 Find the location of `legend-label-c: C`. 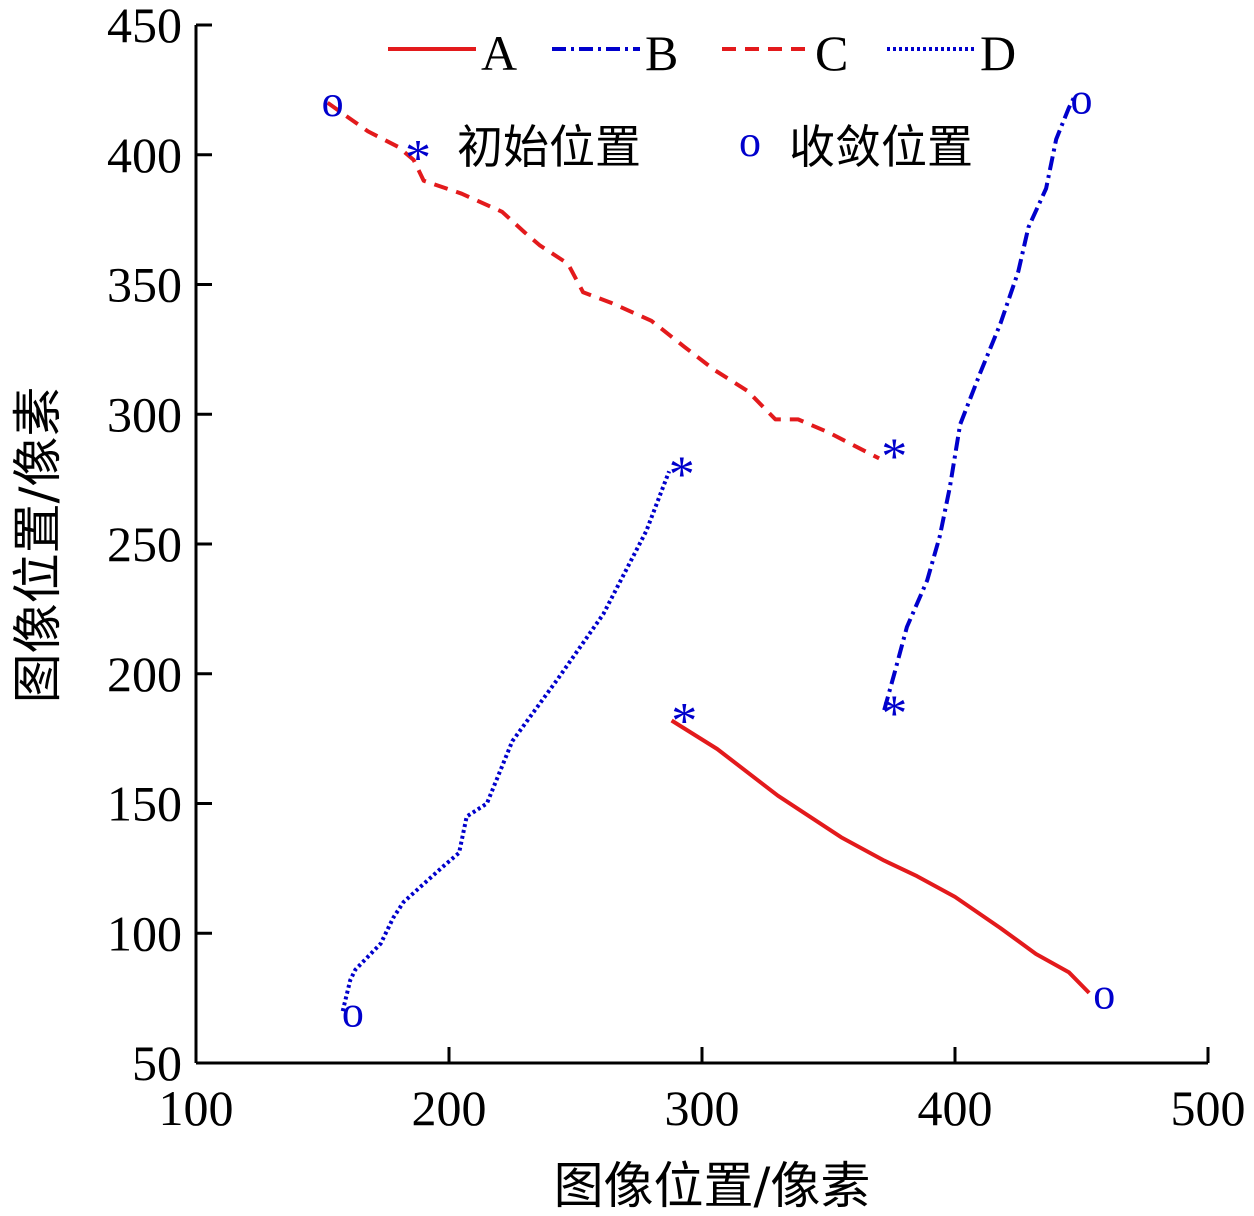

legend-label-c: C is located at coordinates (831, 53).